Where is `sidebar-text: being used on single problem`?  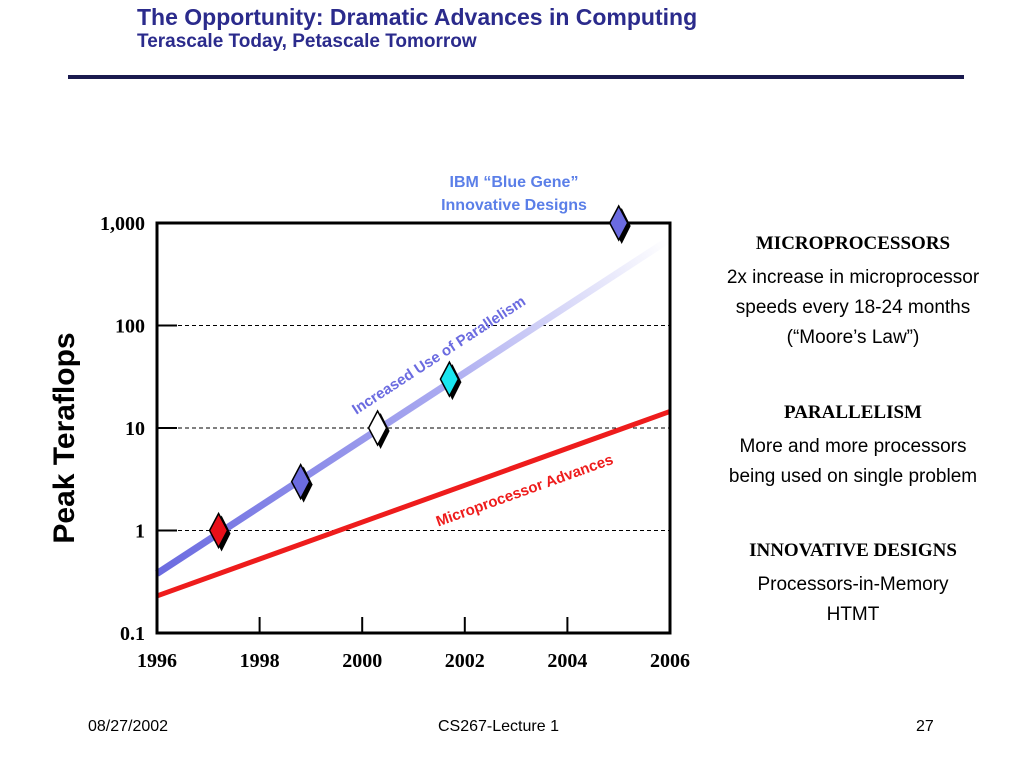
sidebar-text: being used on single problem is located at coordinates (853, 476).